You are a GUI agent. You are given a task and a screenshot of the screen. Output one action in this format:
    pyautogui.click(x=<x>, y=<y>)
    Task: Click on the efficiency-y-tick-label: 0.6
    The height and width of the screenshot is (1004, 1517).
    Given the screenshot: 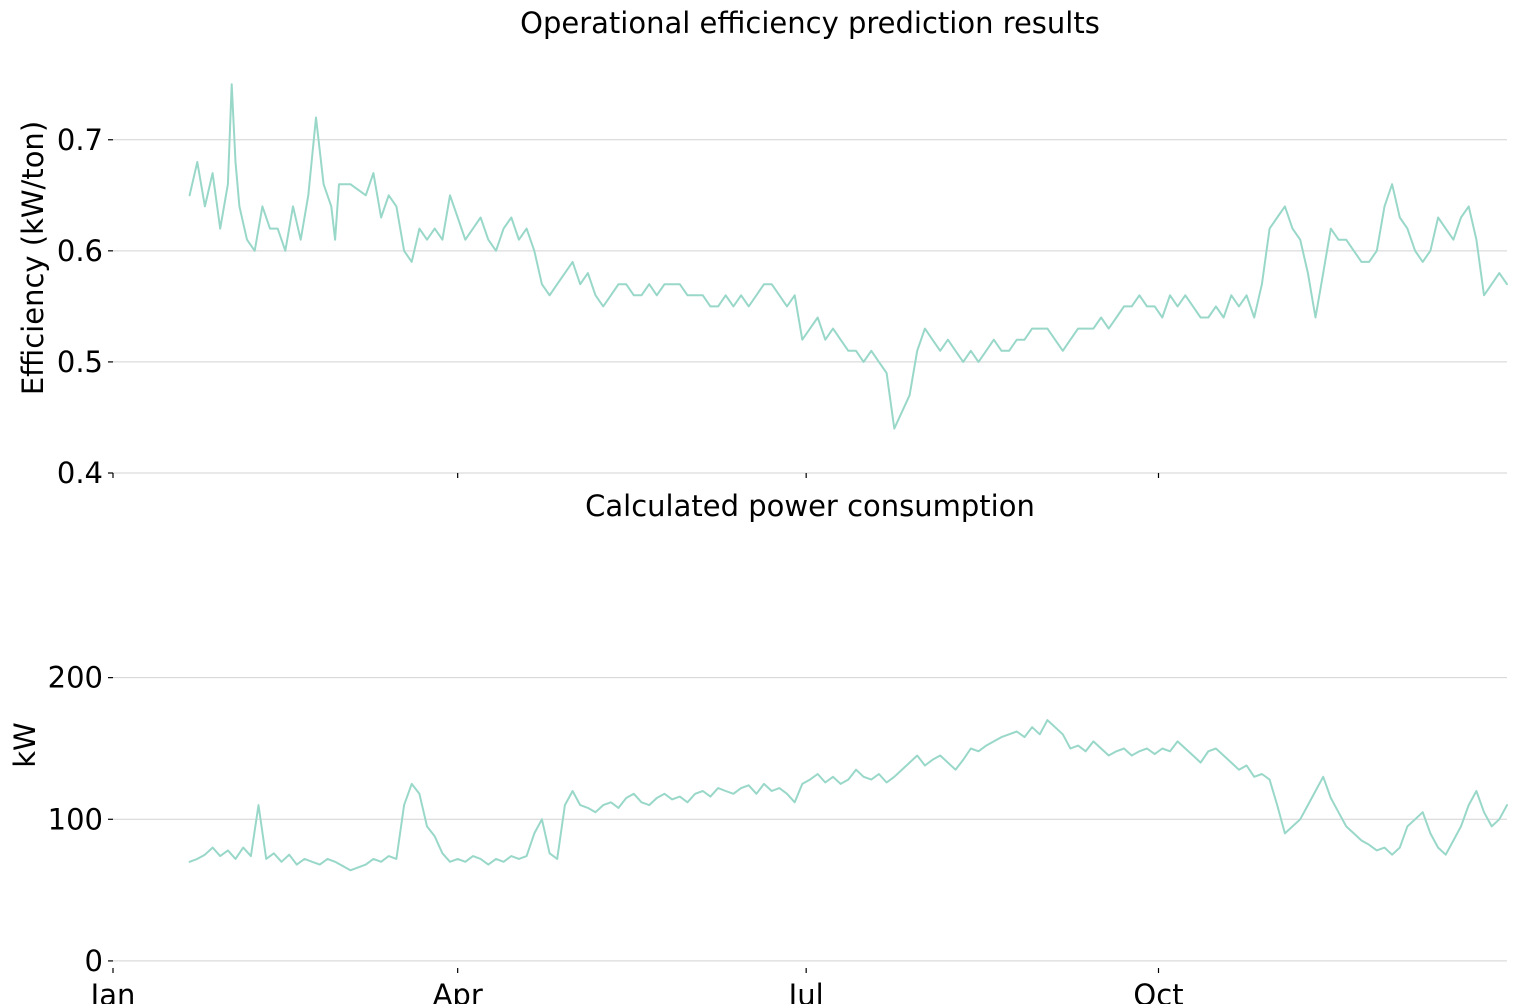 What is the action you would take?
    pyautogui.click(x=80, y=251)
    